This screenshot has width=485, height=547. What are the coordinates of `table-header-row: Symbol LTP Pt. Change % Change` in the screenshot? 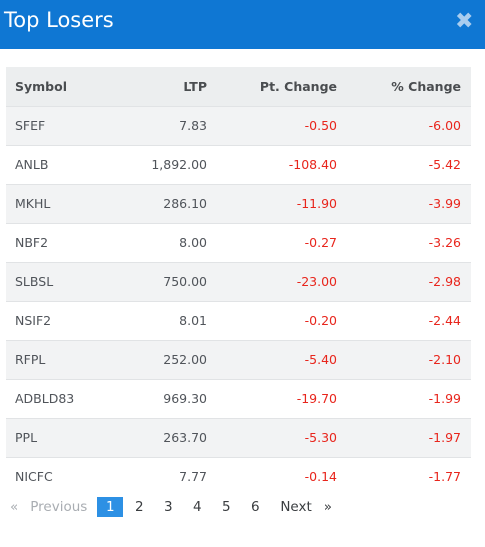 It's located at (238, 86).